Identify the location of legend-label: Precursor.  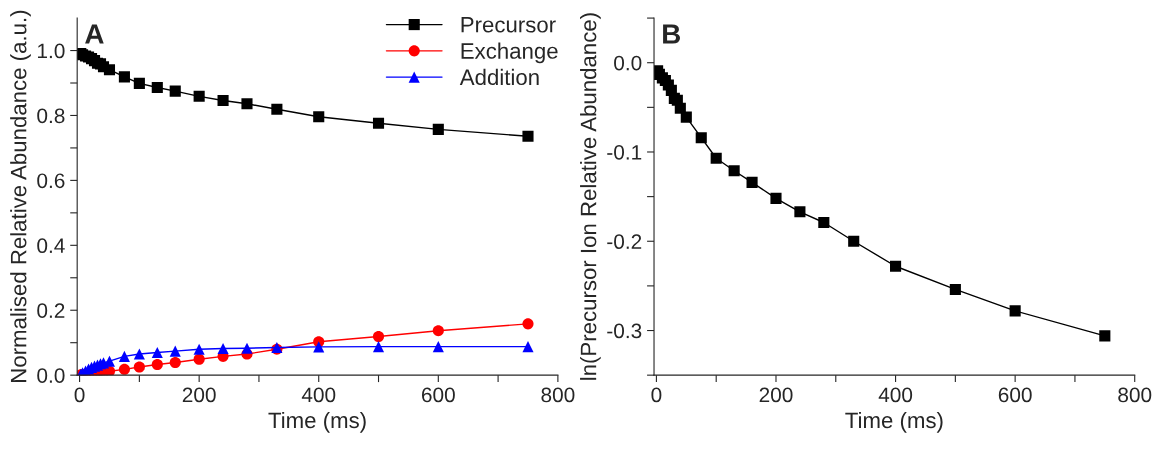
(508, 25).